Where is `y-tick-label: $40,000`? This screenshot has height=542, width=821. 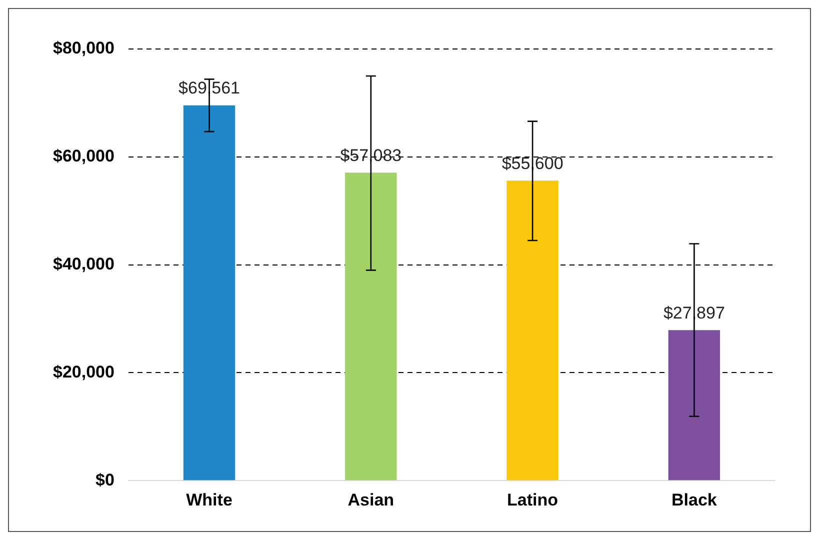
y-tick-label: $40,000 is located at coordinates (83, 264).